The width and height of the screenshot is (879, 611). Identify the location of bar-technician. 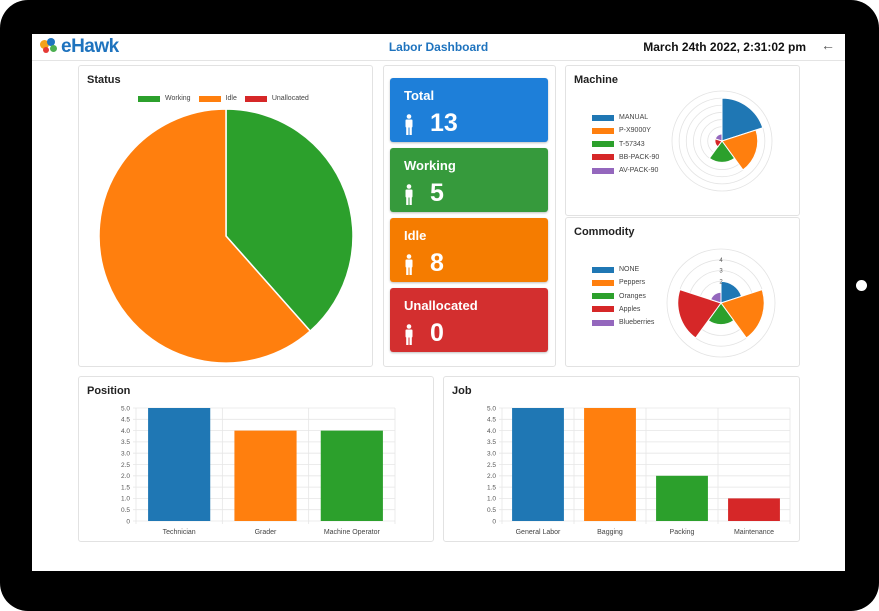
(179, 464).